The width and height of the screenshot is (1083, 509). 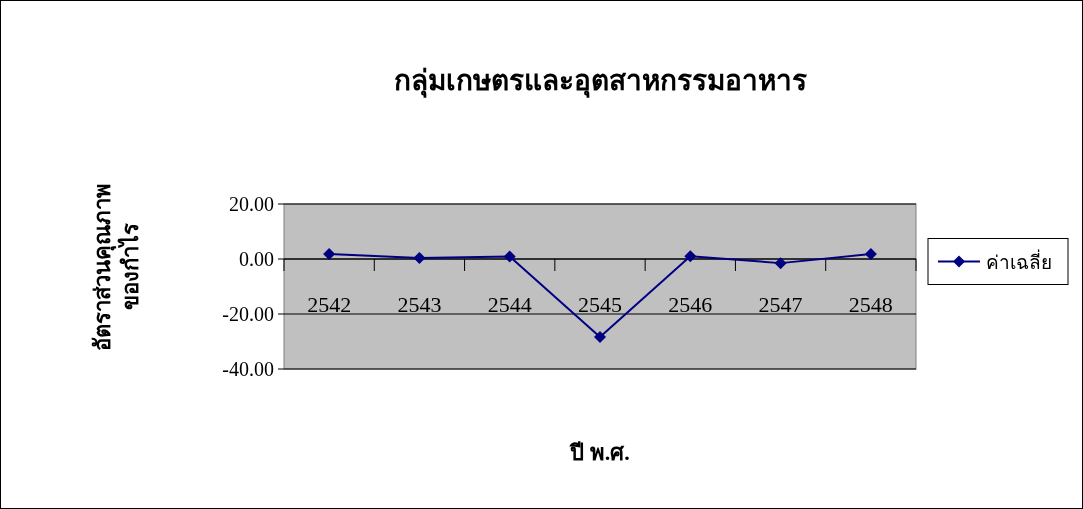 What do you see at coordinates (599, 452) in the screenshot?
I see `x-axis-title: ปี พ.ศ.` at bounding box center [599, 452].